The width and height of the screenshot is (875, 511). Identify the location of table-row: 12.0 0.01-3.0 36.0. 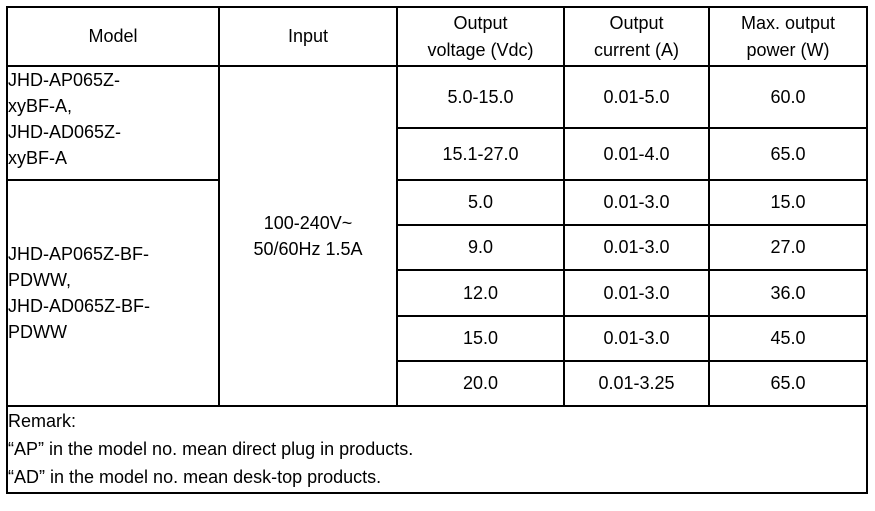
(437, 293).